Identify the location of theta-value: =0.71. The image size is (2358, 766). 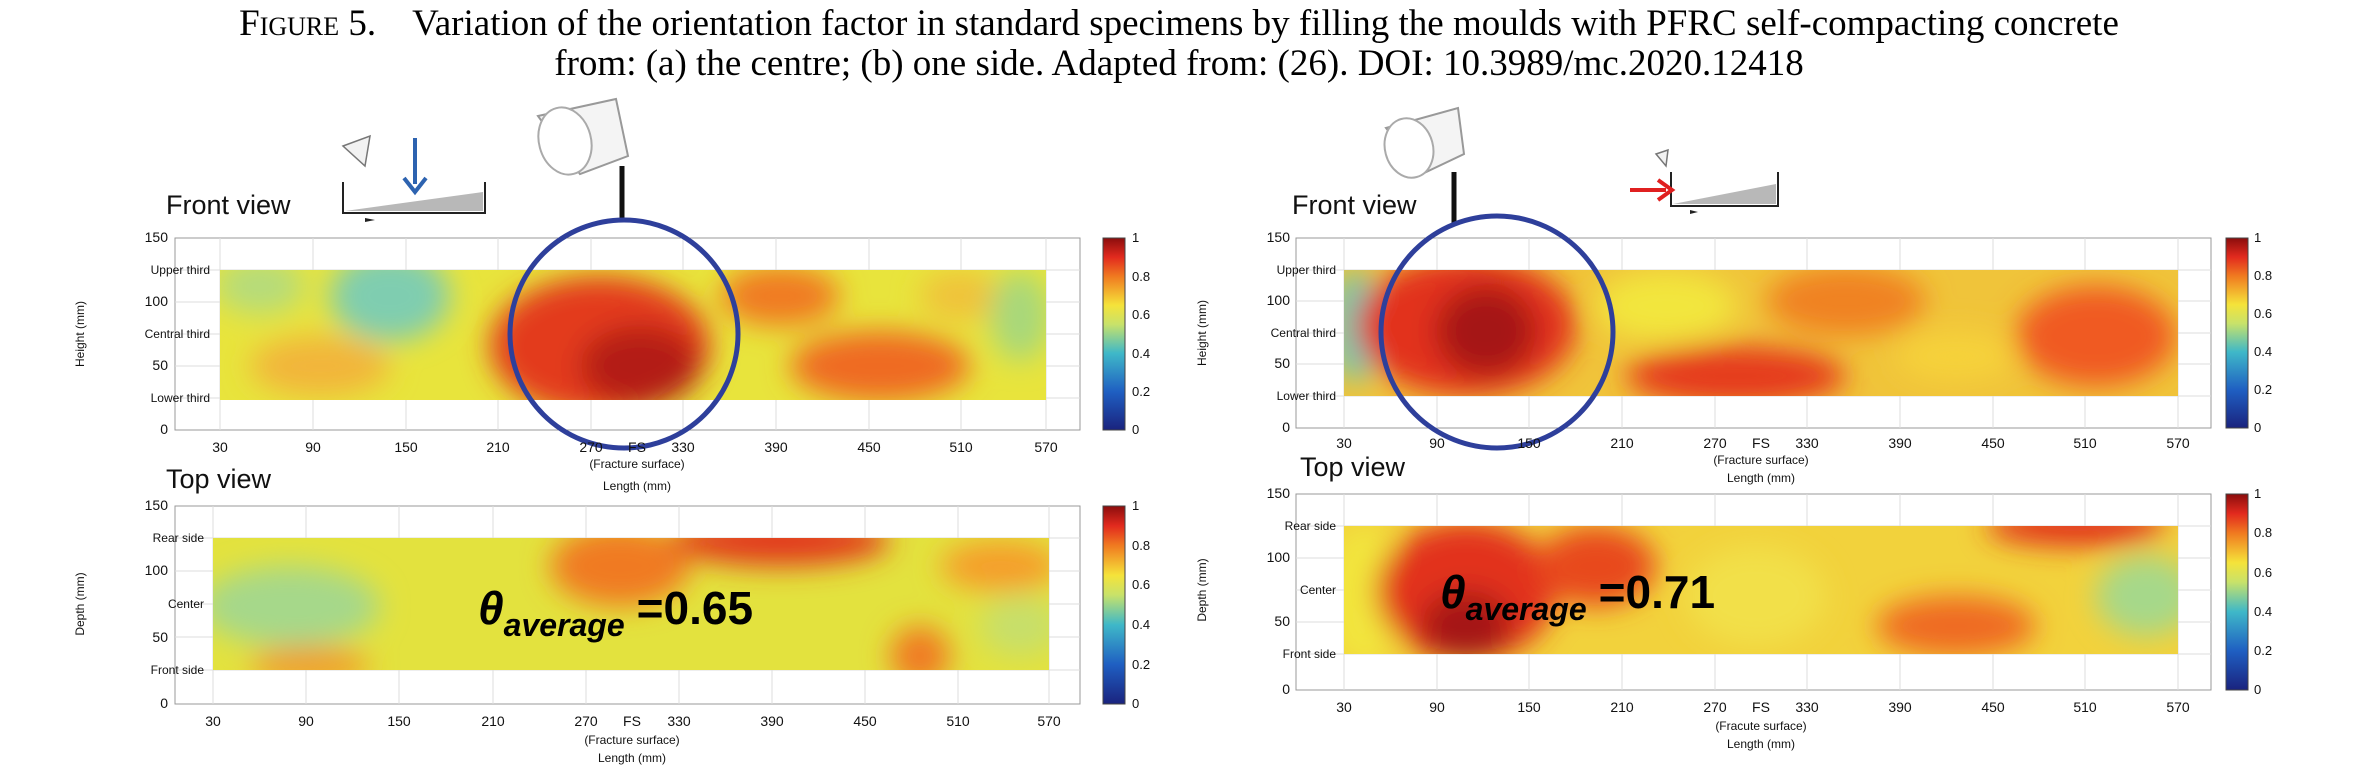
(1657, 592).